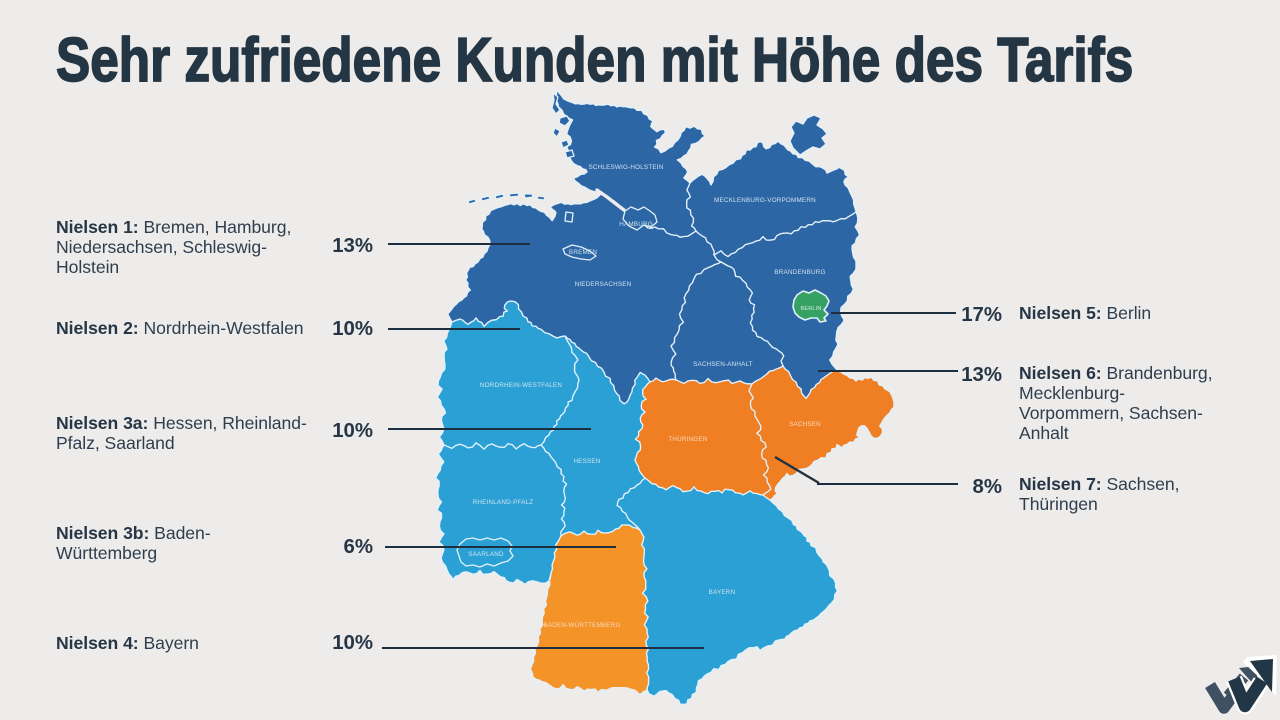  What do you see at coordinates (581, 625) in the screenshot?
I see `svg-text: BADEN-WÜRTTEMBERG` at bounding box center [581, 625].